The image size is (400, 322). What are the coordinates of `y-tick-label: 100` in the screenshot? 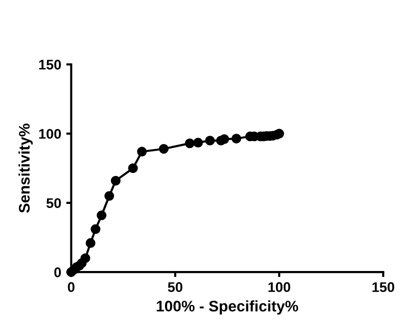 It's located at (50, 133).